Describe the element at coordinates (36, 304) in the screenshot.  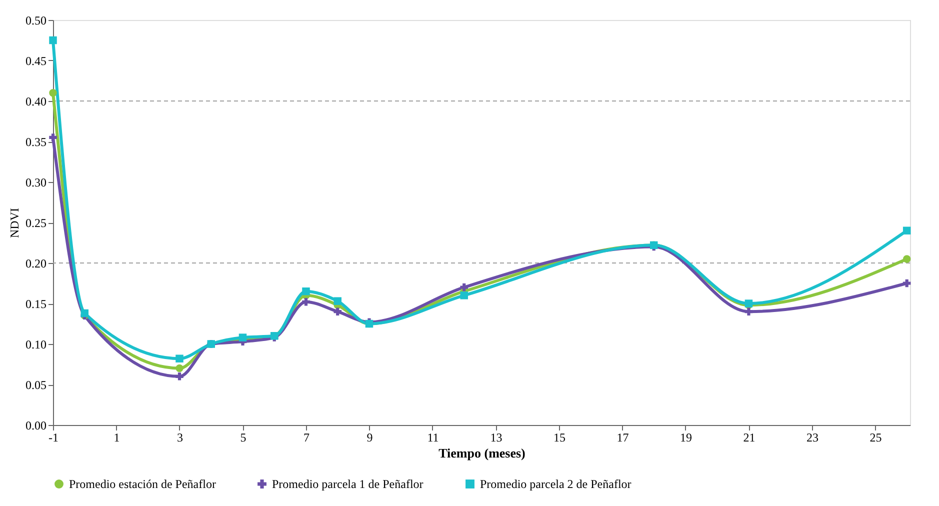
I see `y-tick-label: 0.15` at that location.